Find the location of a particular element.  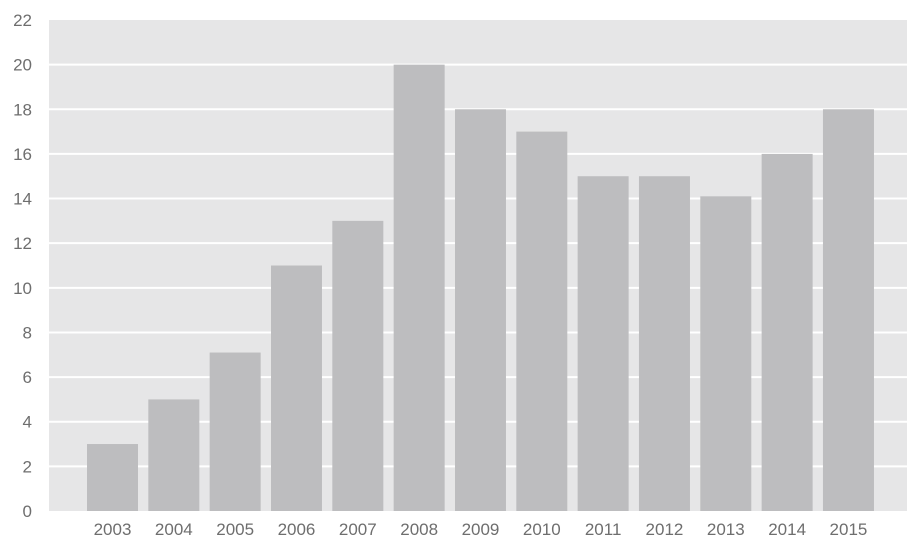

x-tick-label: 2014 is located at coordinates (787, 529).